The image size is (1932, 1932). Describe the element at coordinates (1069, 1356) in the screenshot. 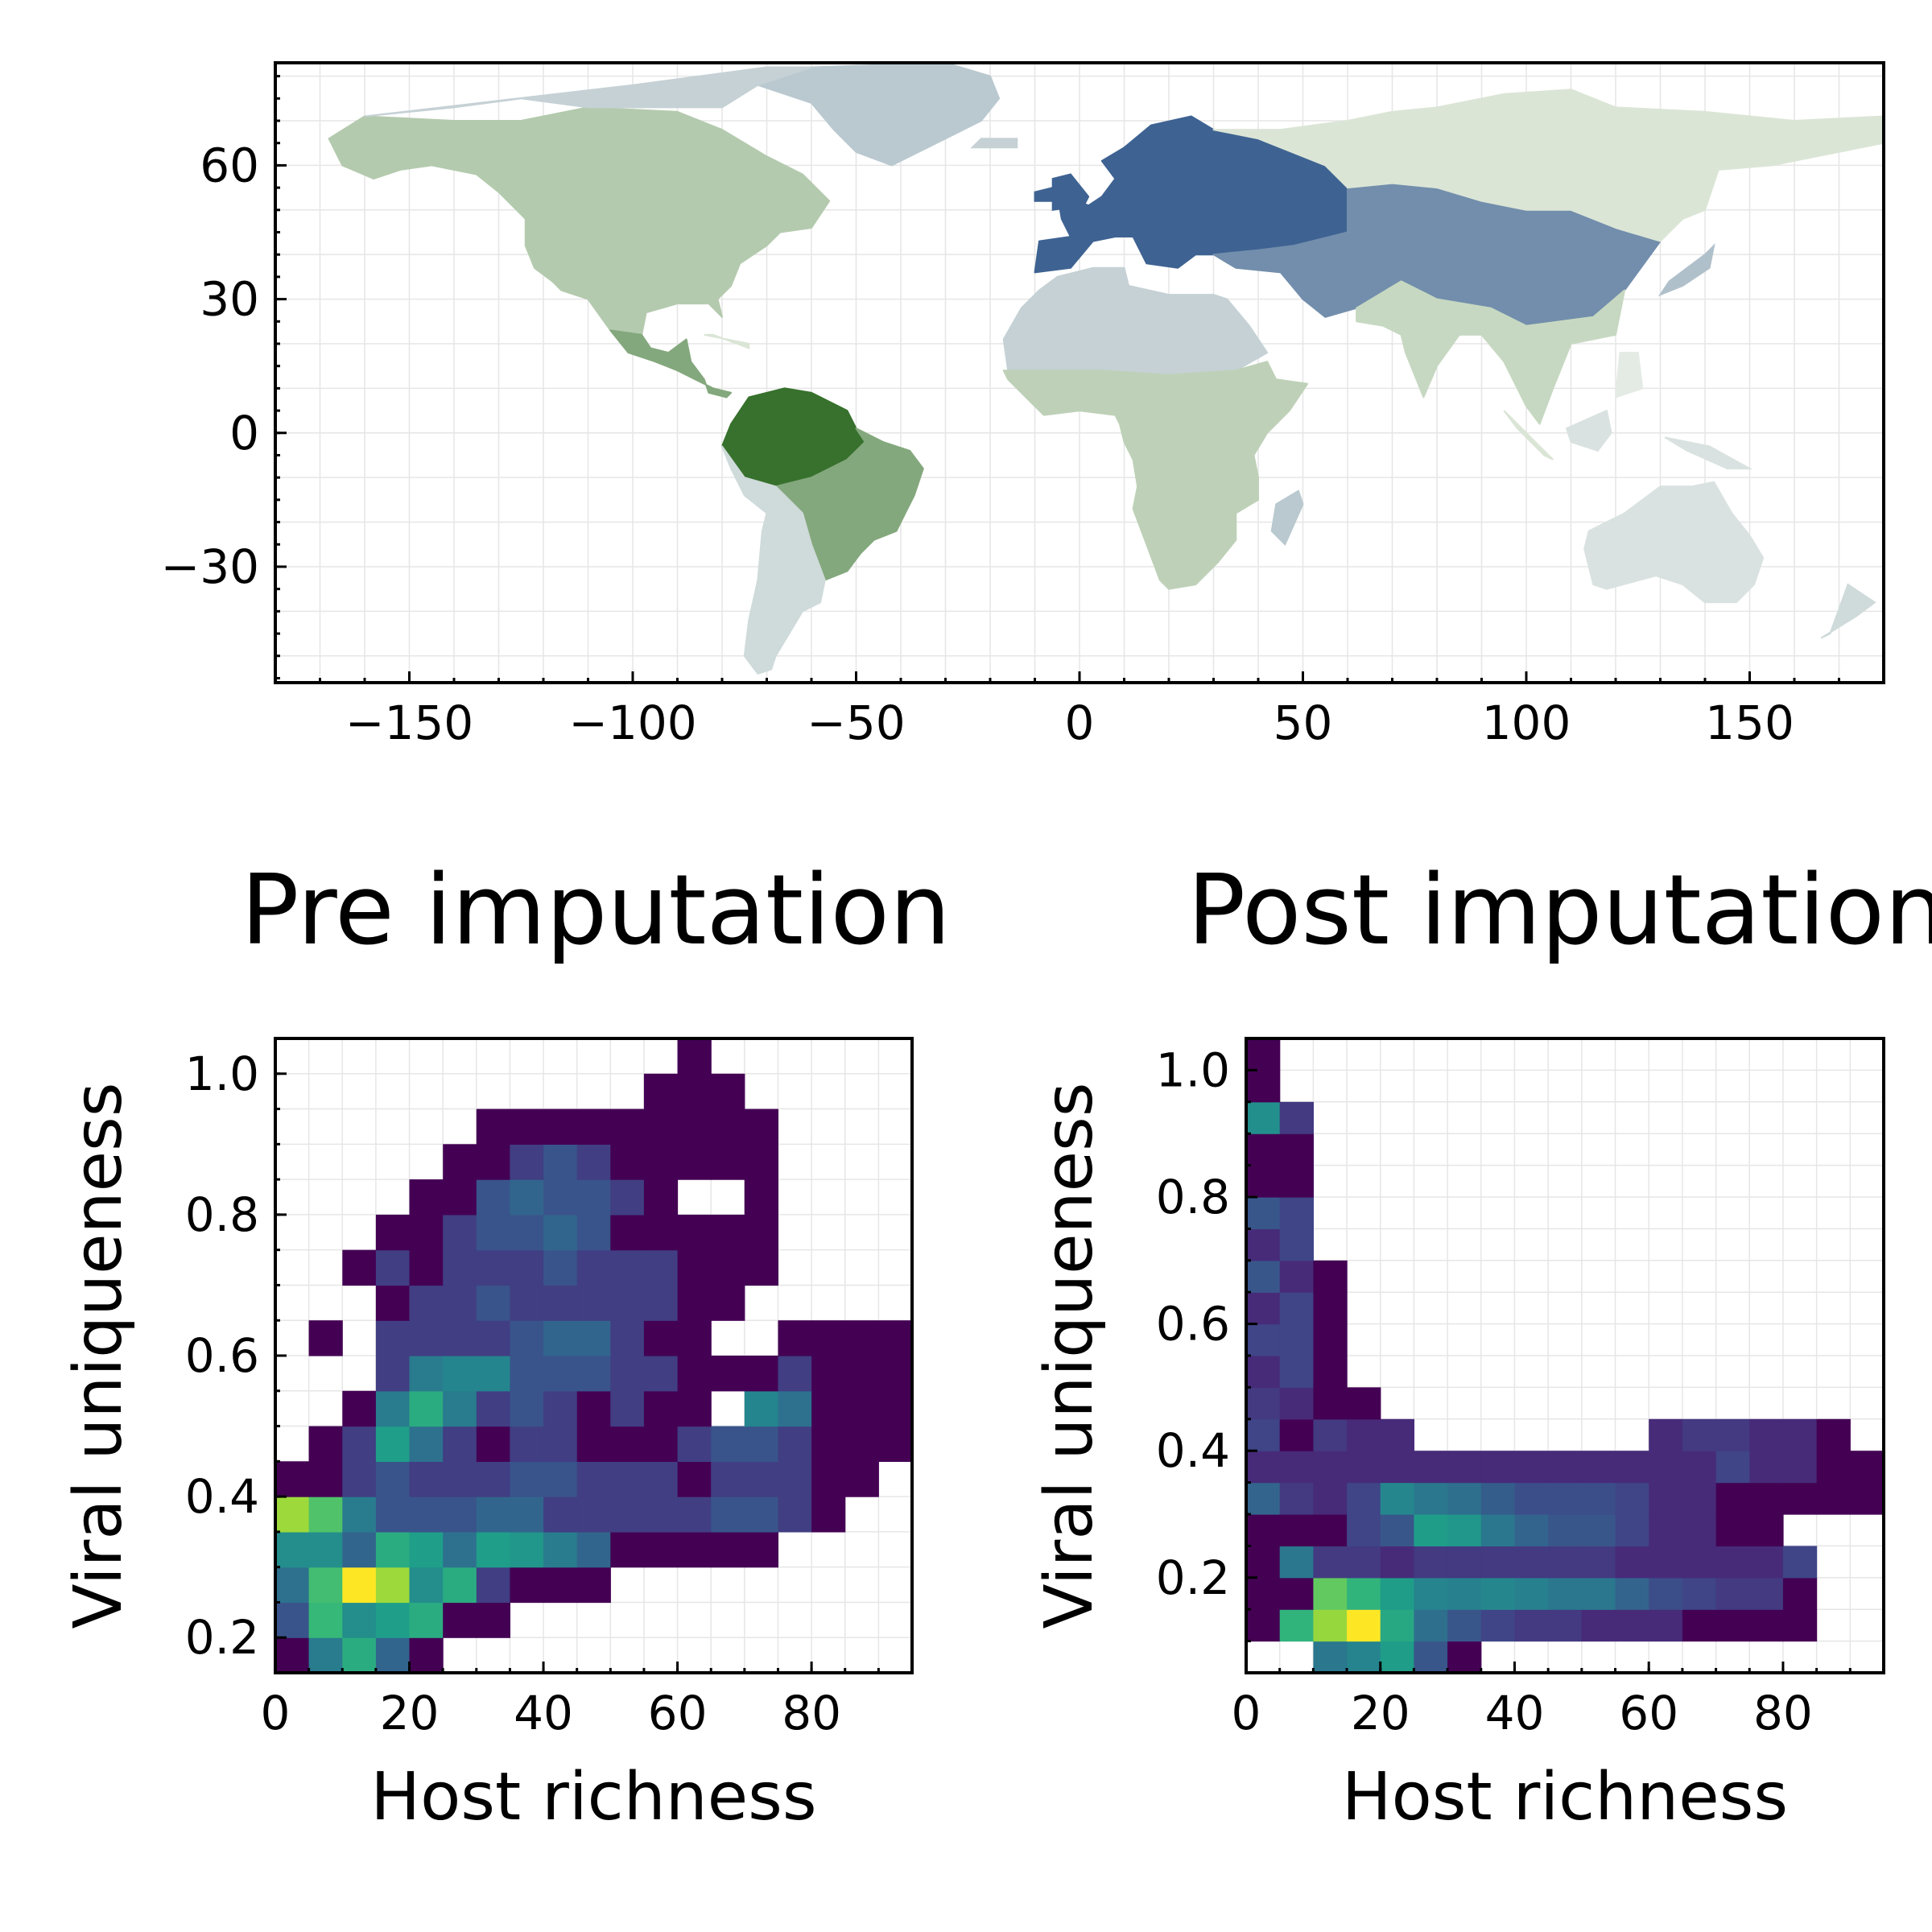

I see `y-axis-title: Viral uniqueness` at that location.